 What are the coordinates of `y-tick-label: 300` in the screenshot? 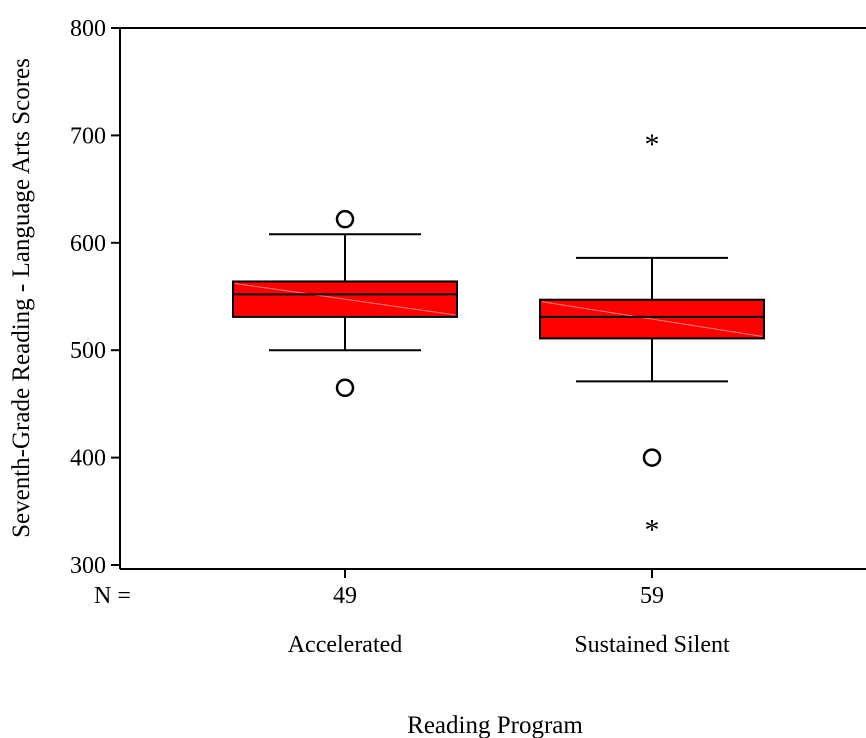 It's located at (88, 566).